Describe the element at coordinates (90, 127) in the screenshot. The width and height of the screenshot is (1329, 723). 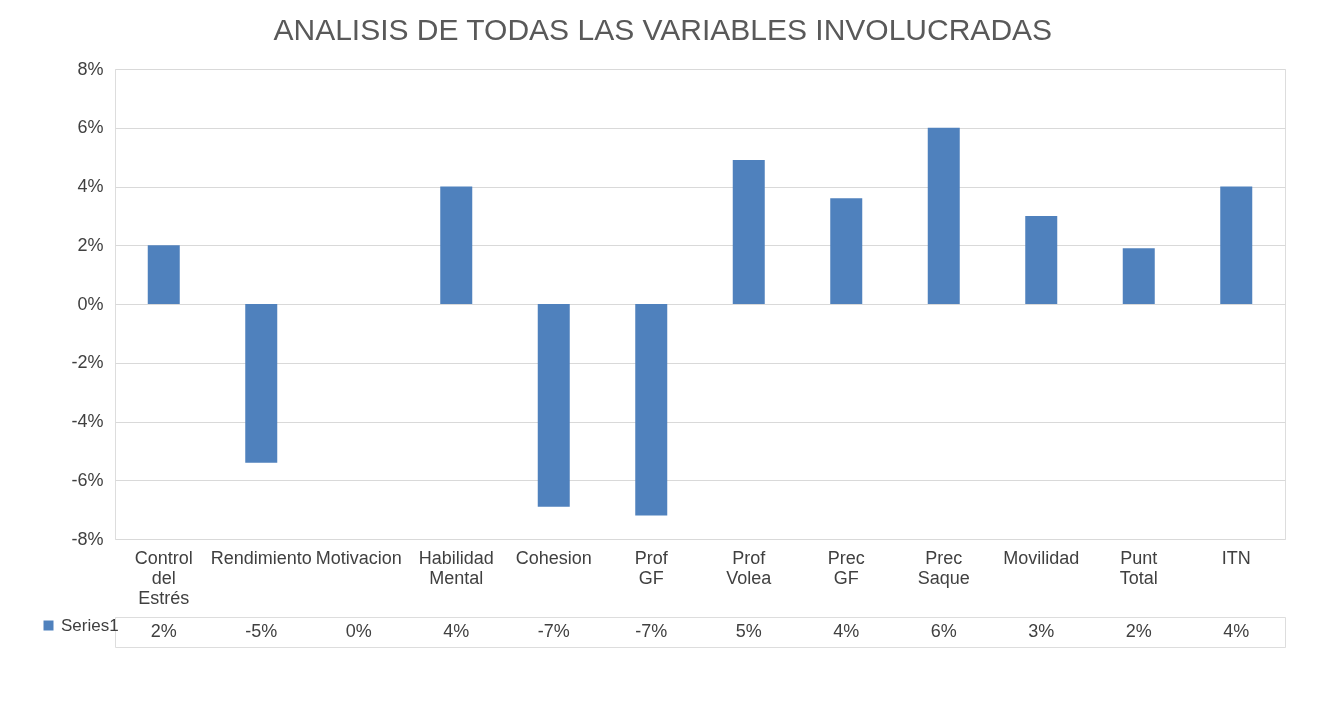
I see `y-tick-label: 6%` at that location.